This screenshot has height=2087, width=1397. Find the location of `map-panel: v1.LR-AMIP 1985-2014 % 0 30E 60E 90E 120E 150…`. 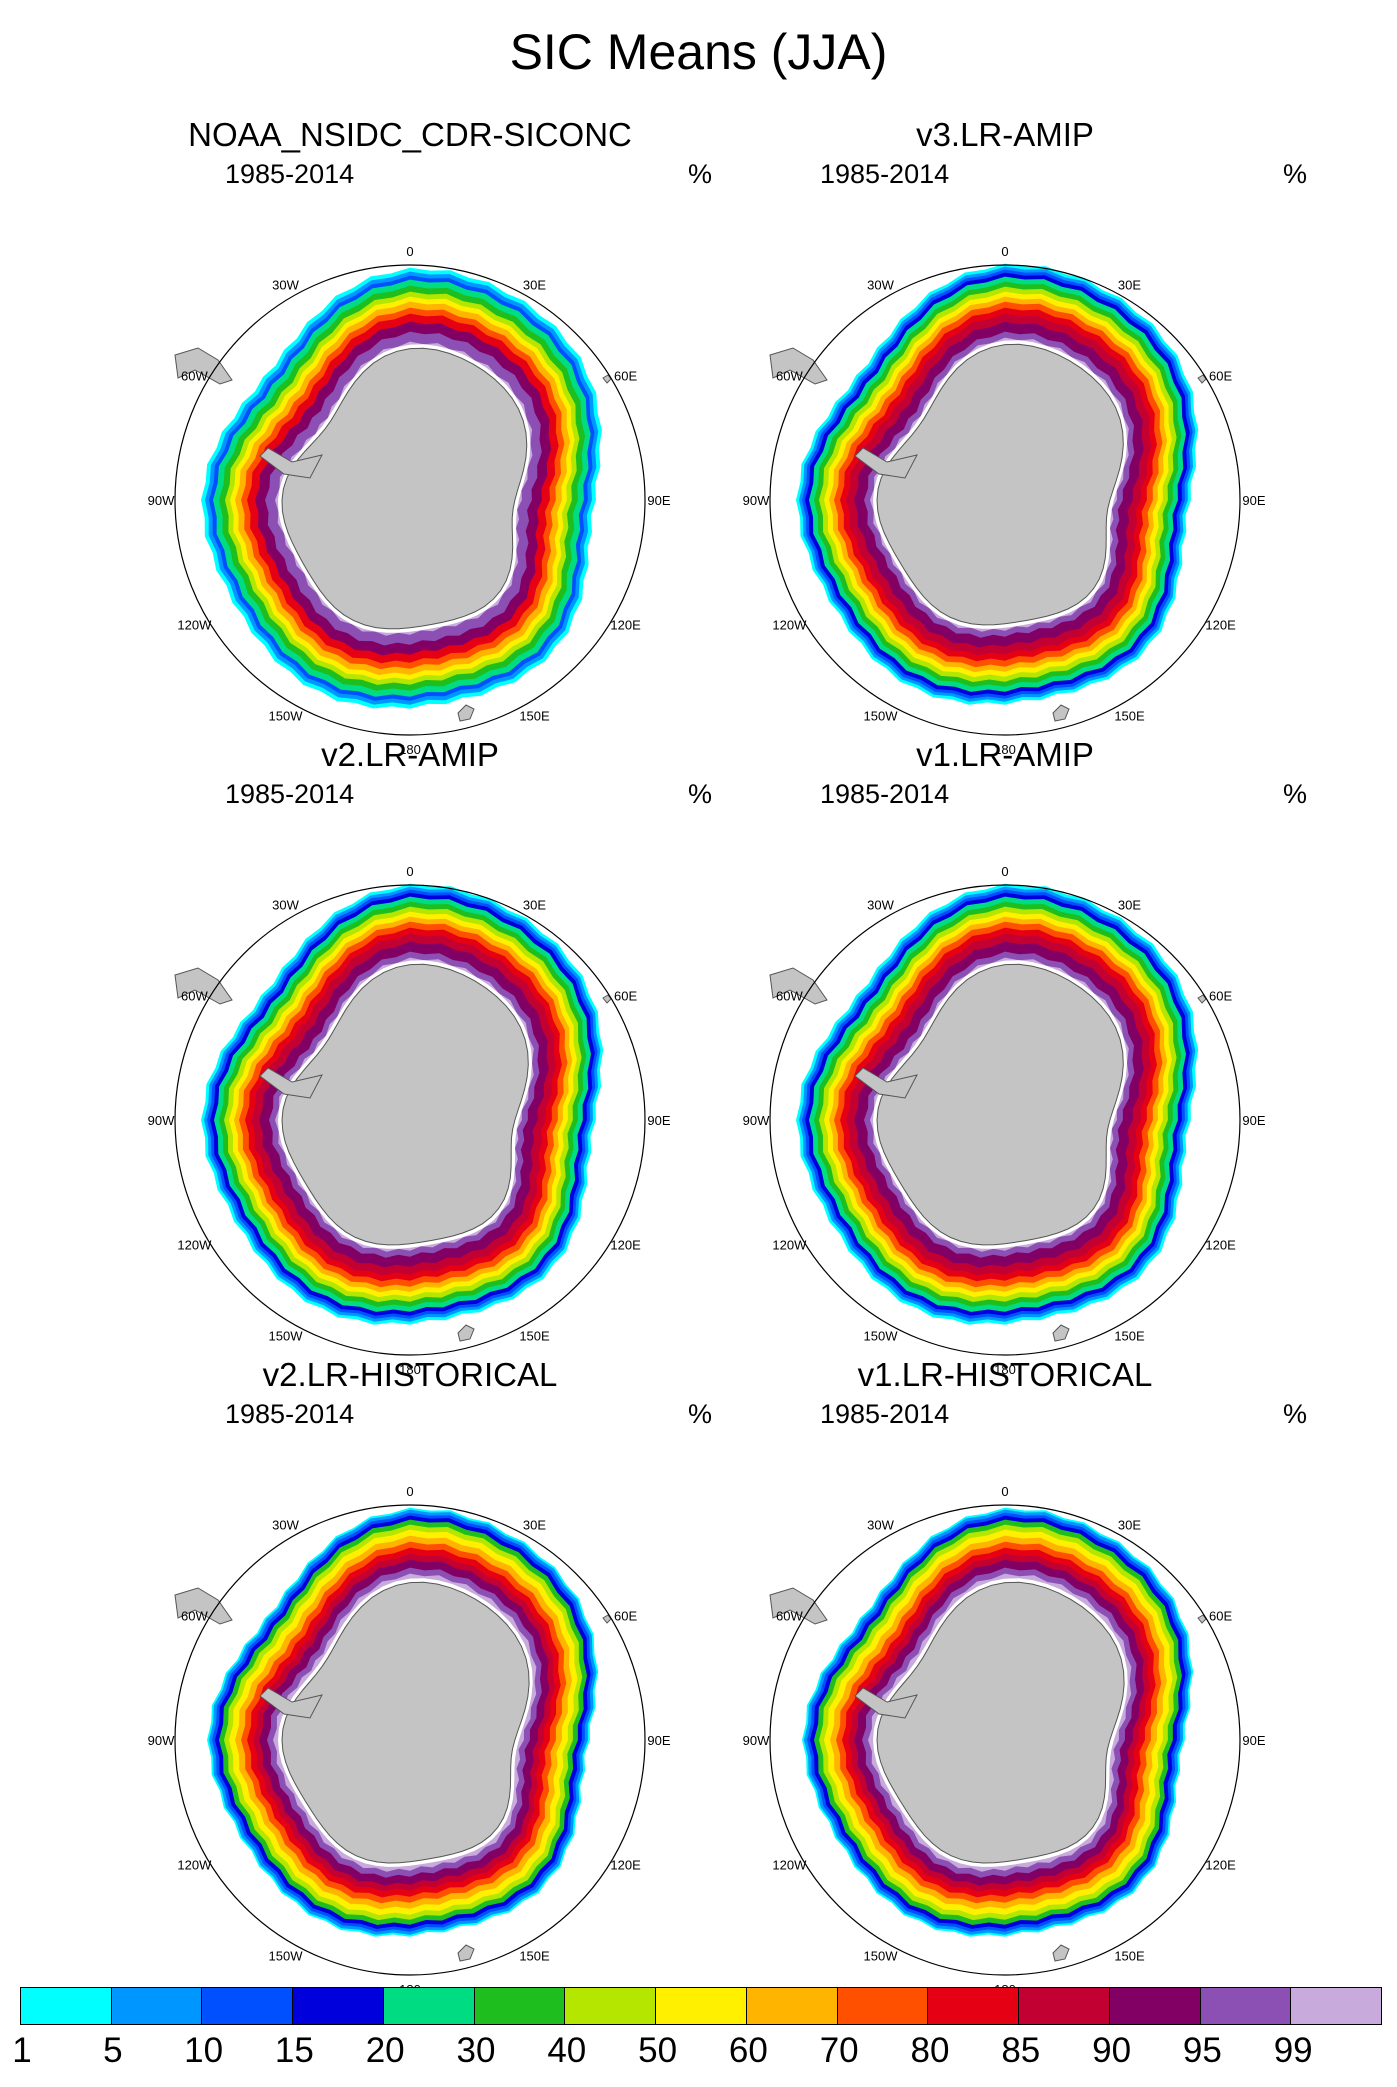

map-panel: v1.LR-AMIP 1985-2014 % 0 30E 60E 90E 120E 150… is located at coordinates (1005, 1056).